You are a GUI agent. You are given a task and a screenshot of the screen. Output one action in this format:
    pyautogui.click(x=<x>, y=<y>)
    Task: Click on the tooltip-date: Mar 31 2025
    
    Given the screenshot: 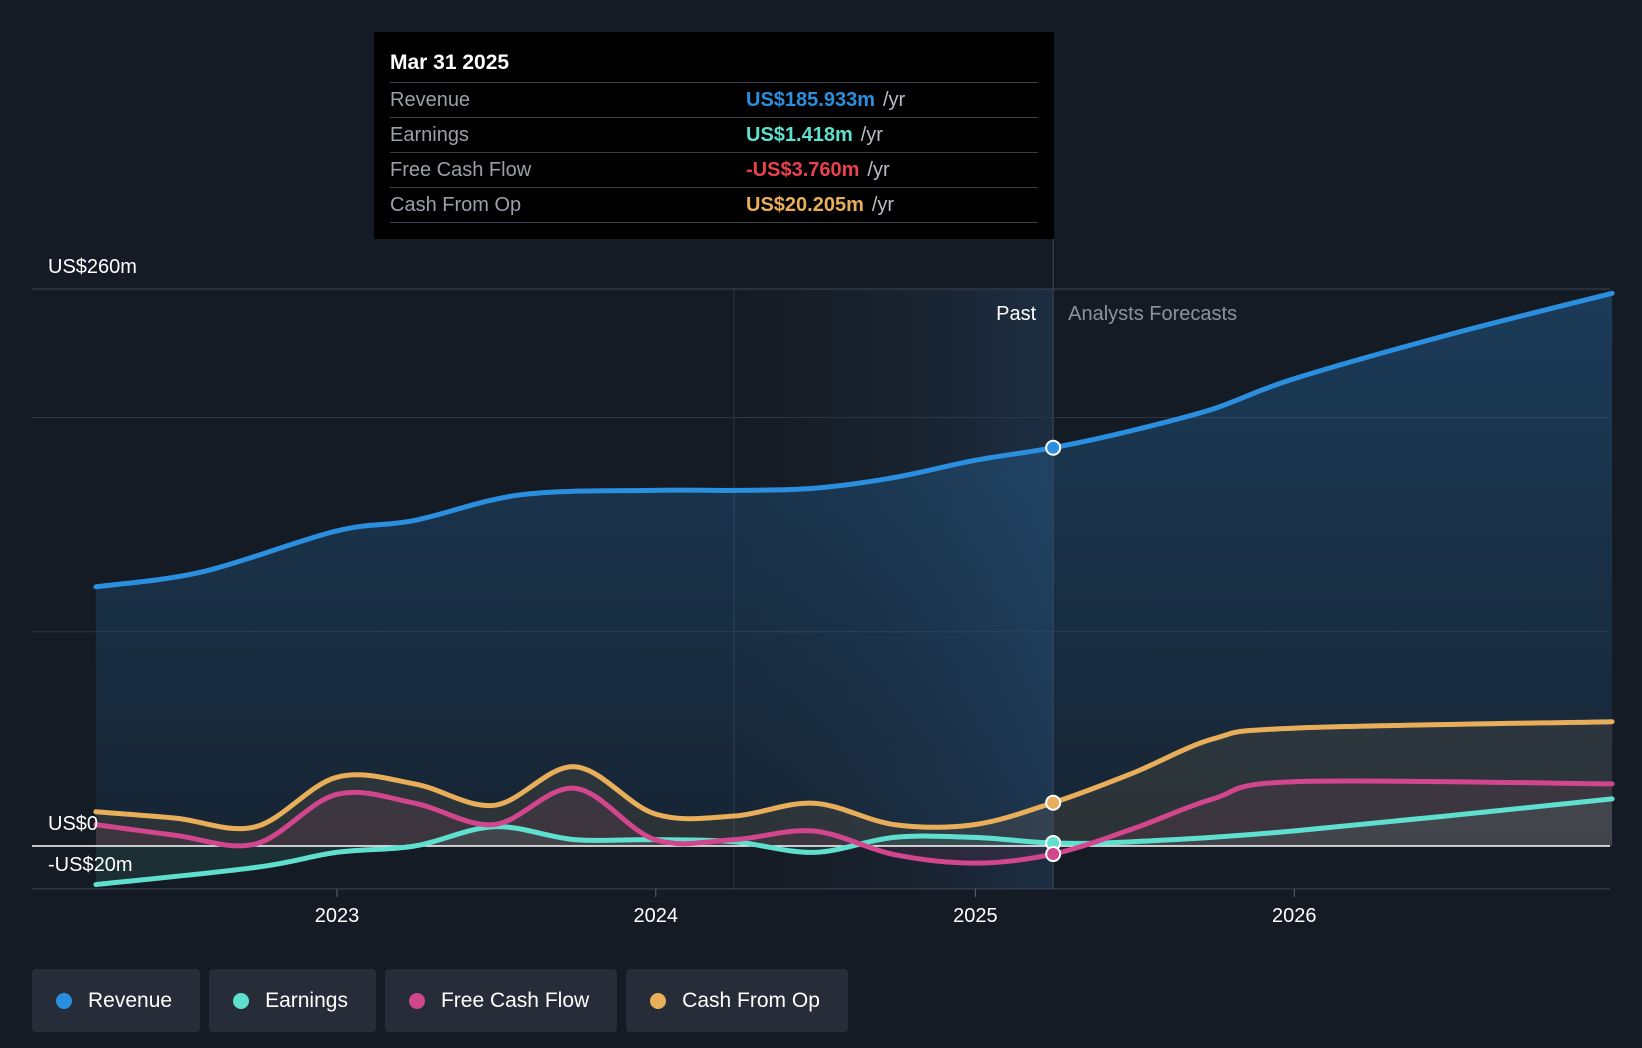 What is the action you would take?
    pyautogui.click(x=450, y=62)
    